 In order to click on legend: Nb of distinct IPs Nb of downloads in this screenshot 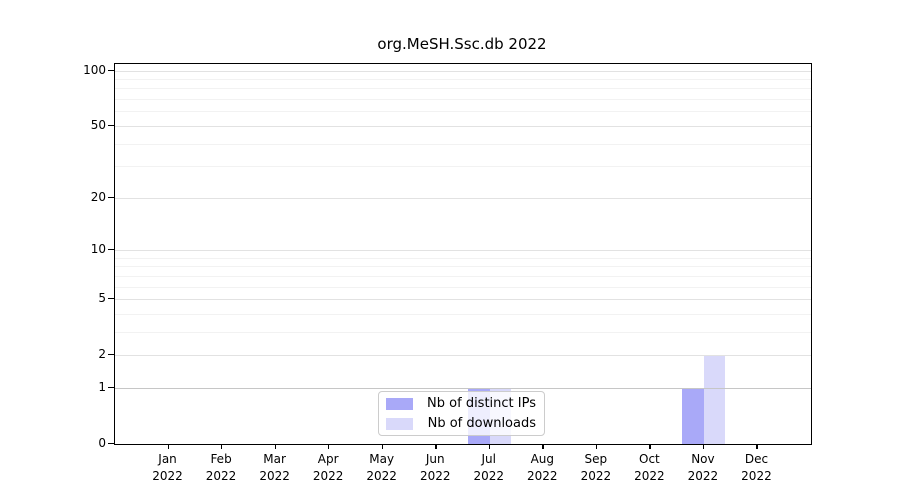, I will do `click(461, 413)`.